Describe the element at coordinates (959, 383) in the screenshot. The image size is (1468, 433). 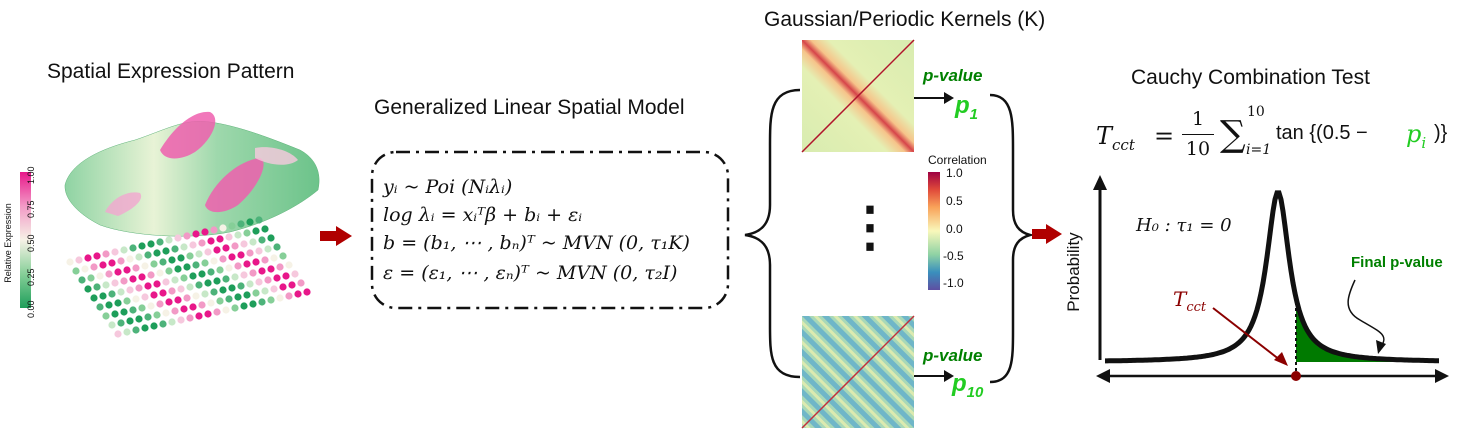
I see `p10-letter: p` at that location.